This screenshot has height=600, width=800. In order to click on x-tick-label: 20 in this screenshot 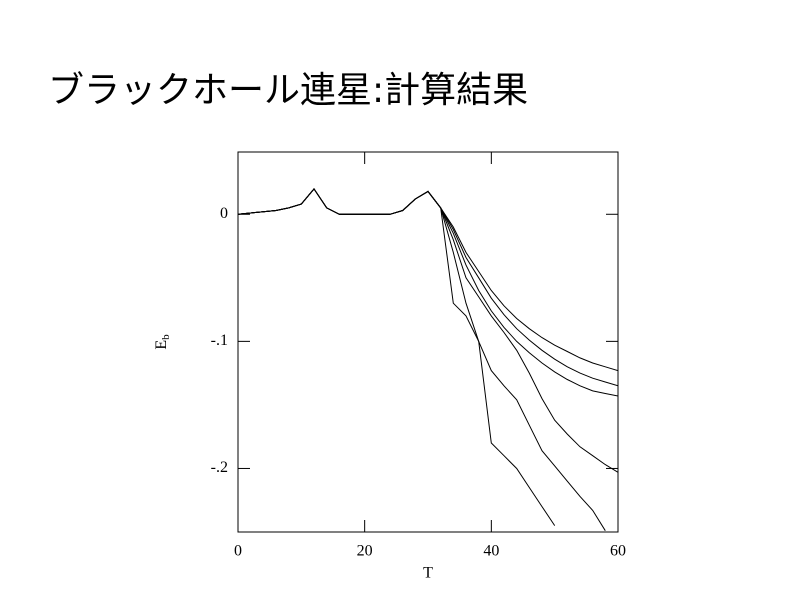, I will do `click(365, 551)`.